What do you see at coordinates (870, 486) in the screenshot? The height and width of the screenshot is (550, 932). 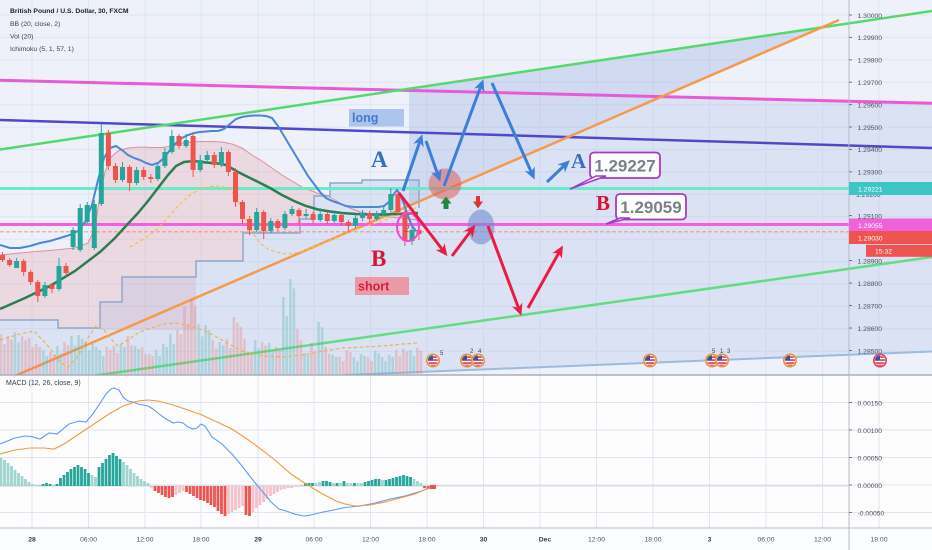 I see `svg-text: 0.00000` at bounding box center [870, 486].